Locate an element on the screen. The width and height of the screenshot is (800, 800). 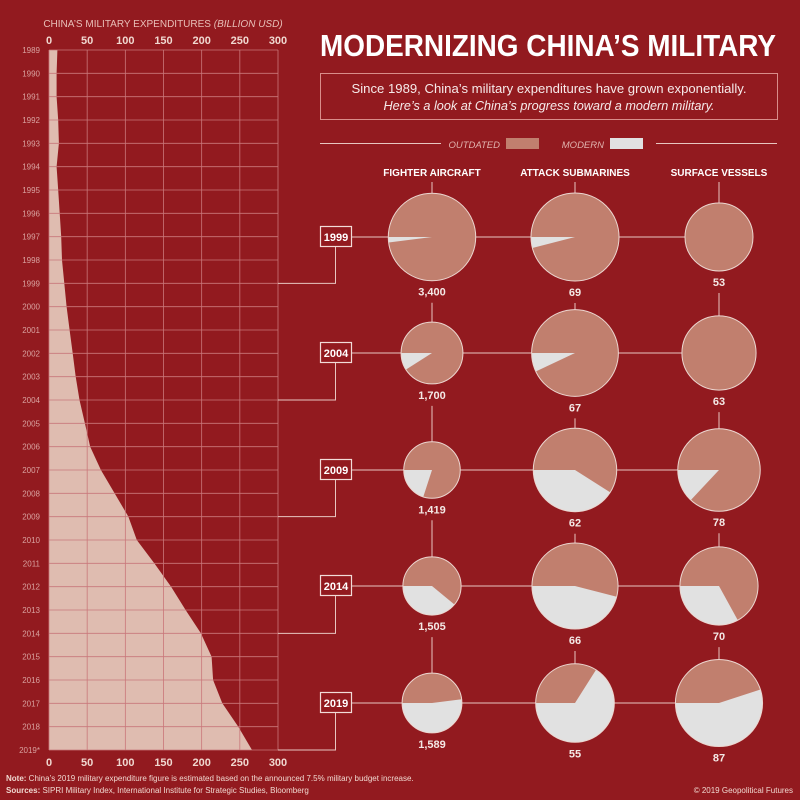
pie-1999-0: 3,400 is located at coordinates (432, 245).